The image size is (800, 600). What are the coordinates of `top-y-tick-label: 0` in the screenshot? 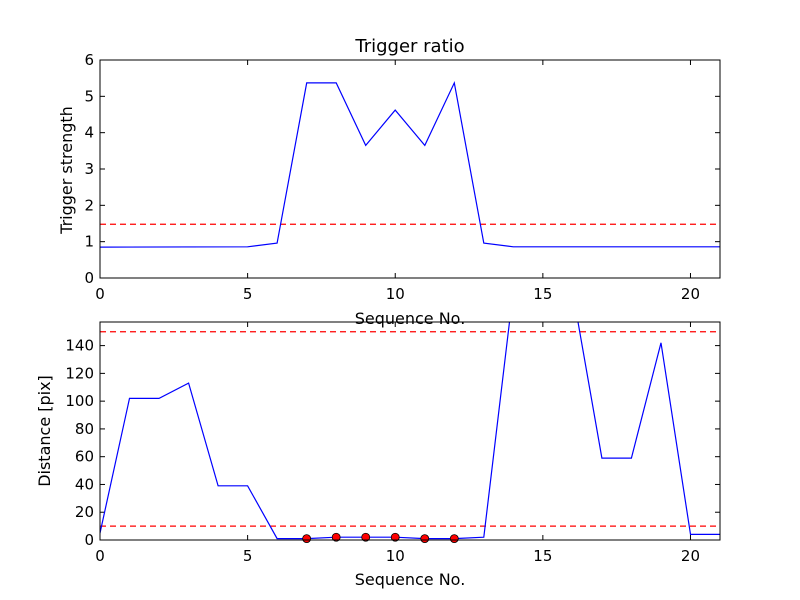 It's located at (89, 278).